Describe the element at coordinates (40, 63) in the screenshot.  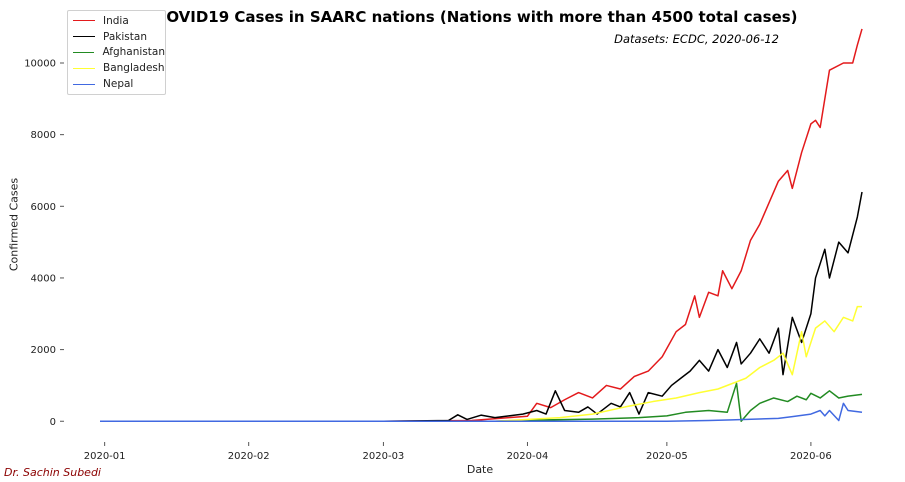
I see `y-tick-label: 10000` at that location.